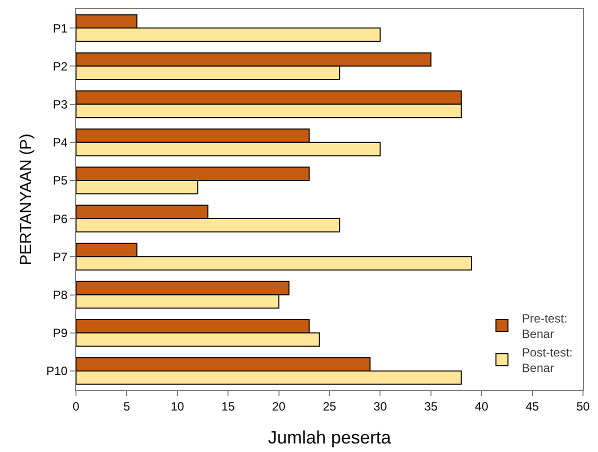 This screenshot has width=598, height=452. Describe the element at coordinates (228, 406) in the screenshot. I see `x-tick-label: 15` at that location.